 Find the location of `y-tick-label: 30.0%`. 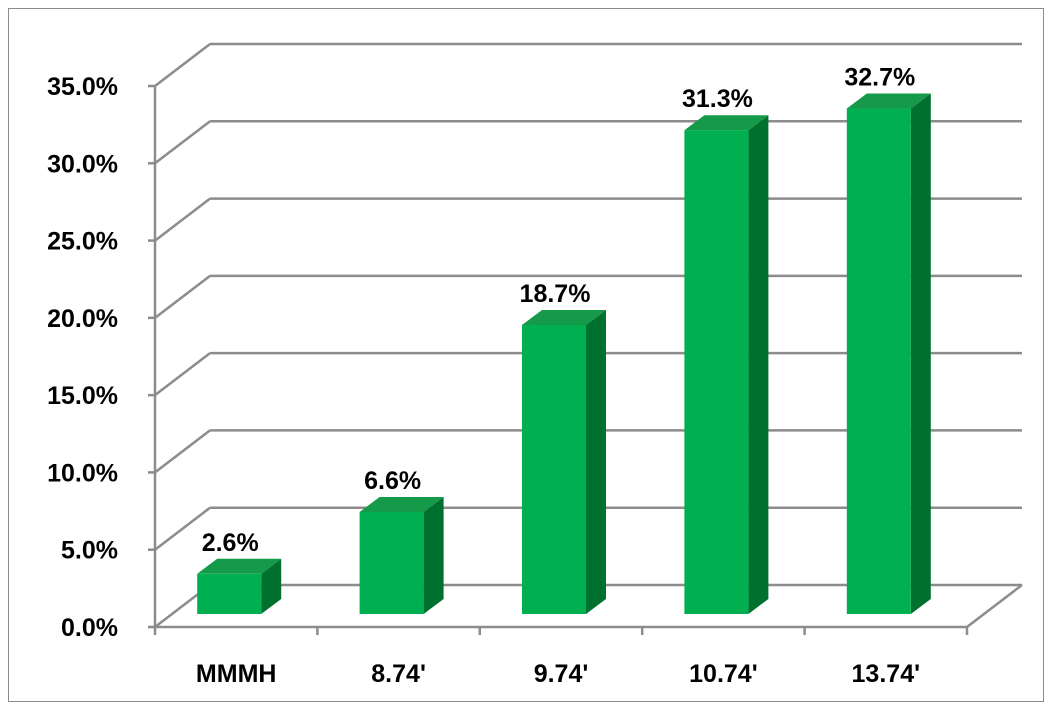

y-tick-label: 30.0% is located at coordinates (82, 164).